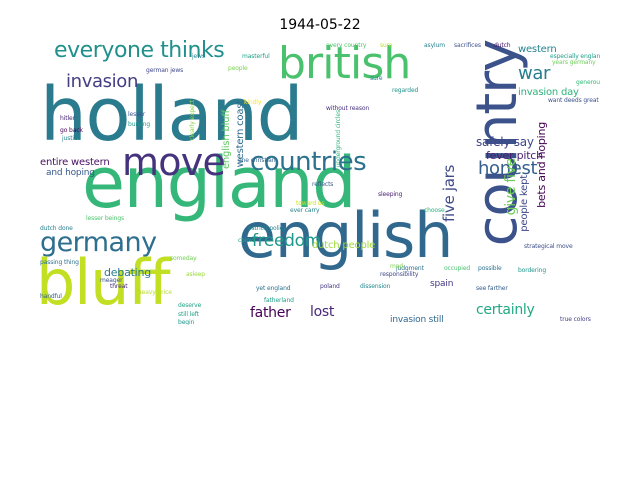  Describe the element at coordinates (434, 210) in the screenshot. I see `cloud-word: choose` at that location.